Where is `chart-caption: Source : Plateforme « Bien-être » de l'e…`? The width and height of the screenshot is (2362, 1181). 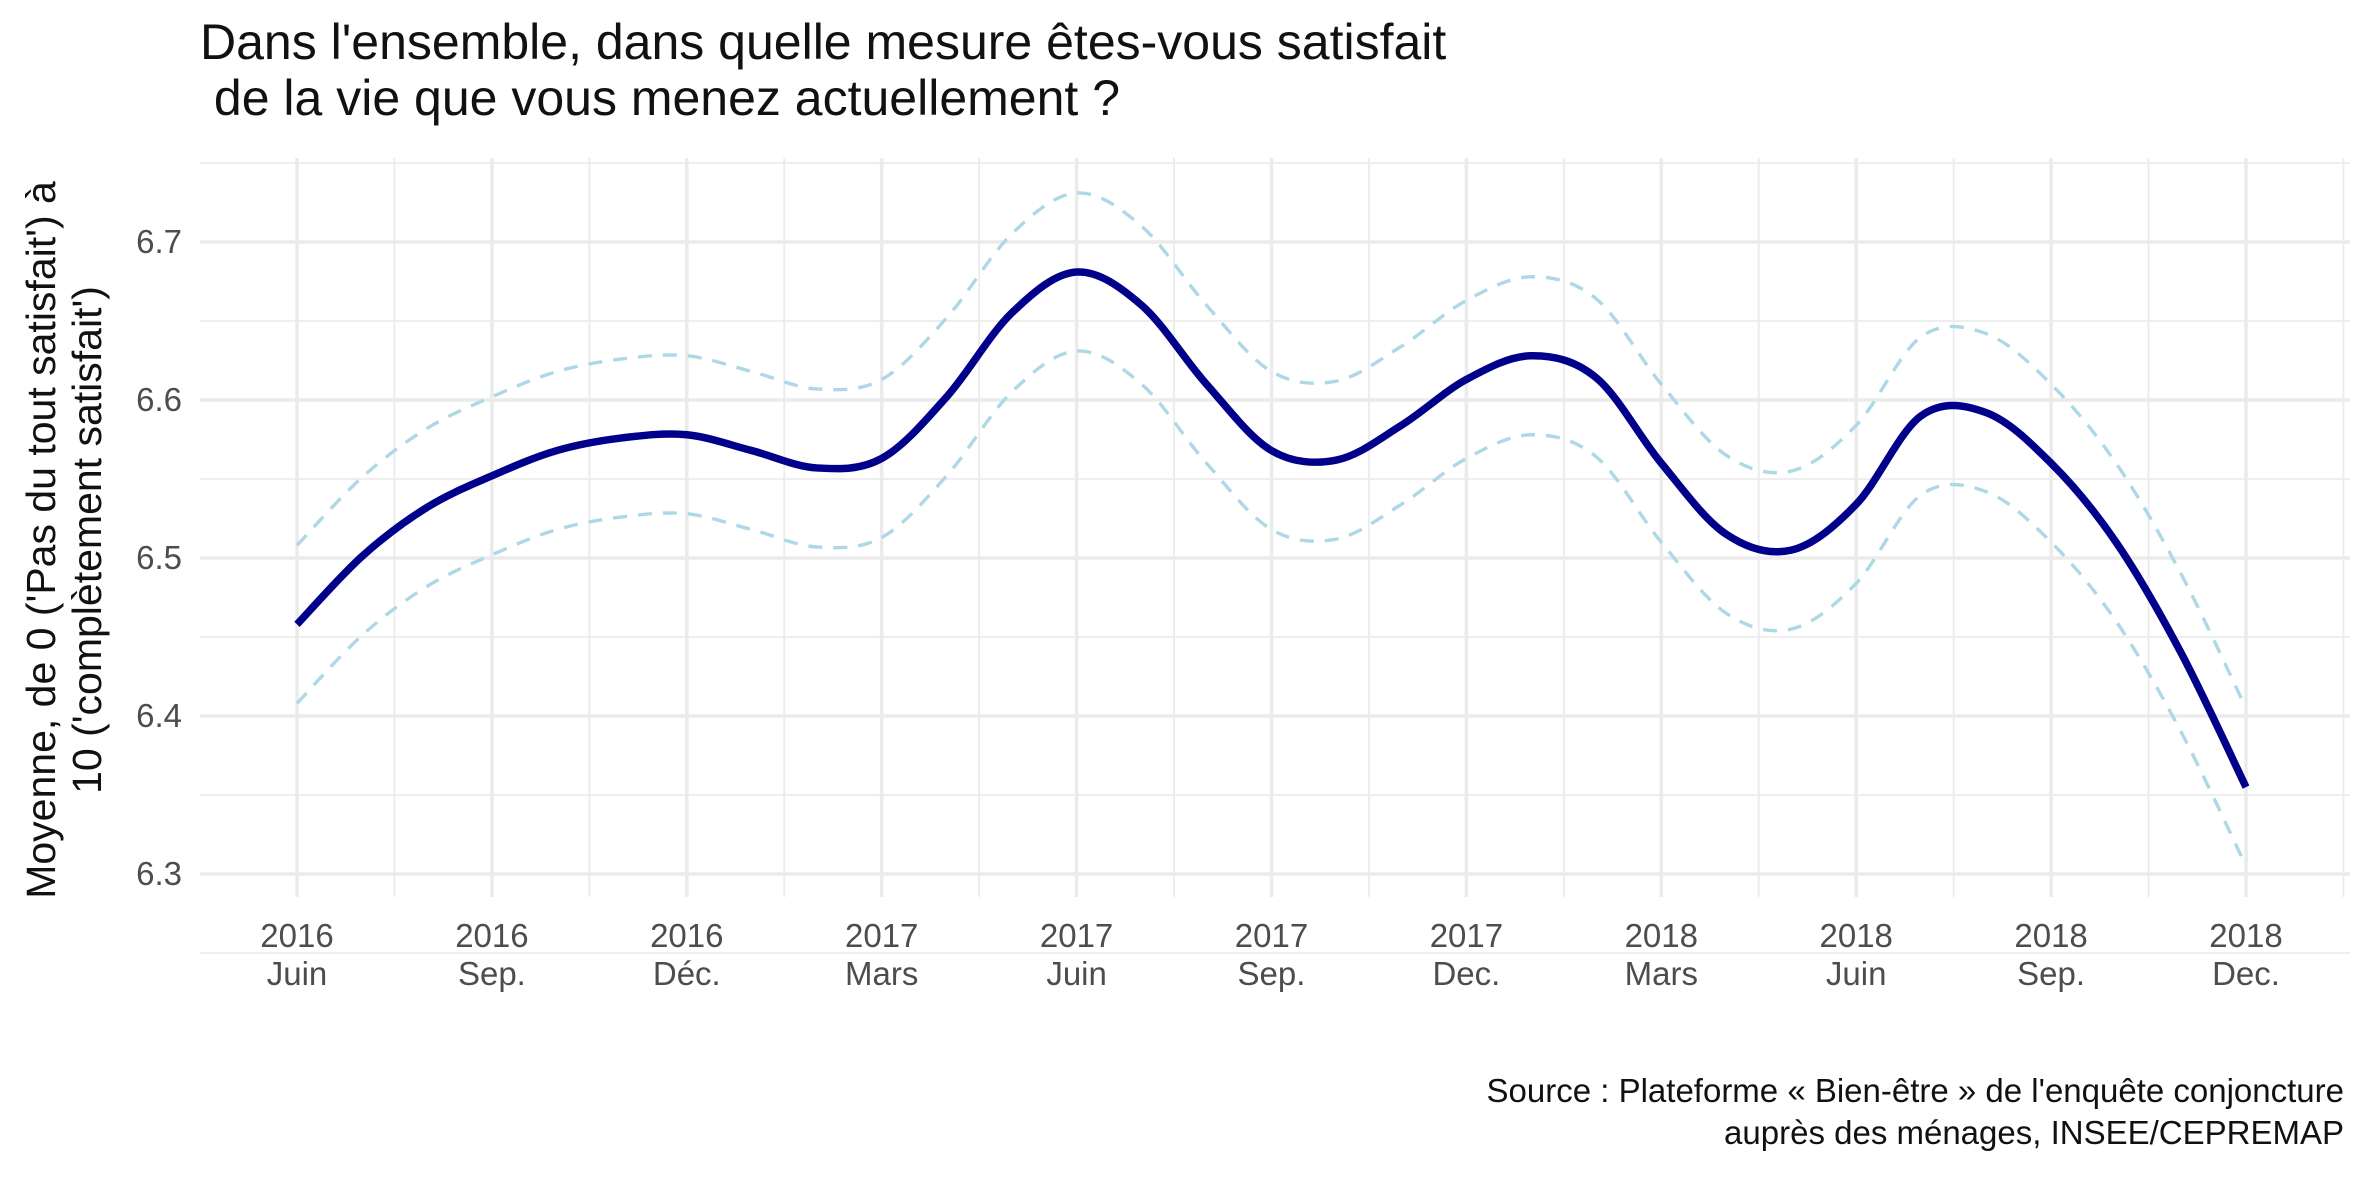
chart-caption: Source : Plateforme « Bien-être » de l'e… is located at coordinates (1915, 1111).